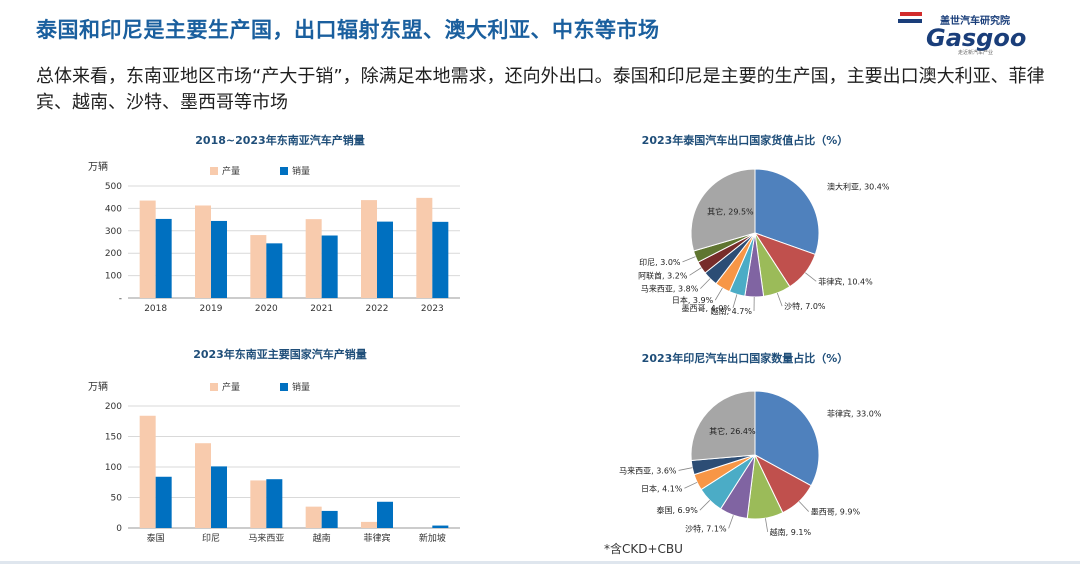 Image resolution: width=1080 pixels, height=564 pixels. Describe the element at coordinates (662, 488) in the screenshot. I see `pie-data-label: 日本, 4.1%` at that location.